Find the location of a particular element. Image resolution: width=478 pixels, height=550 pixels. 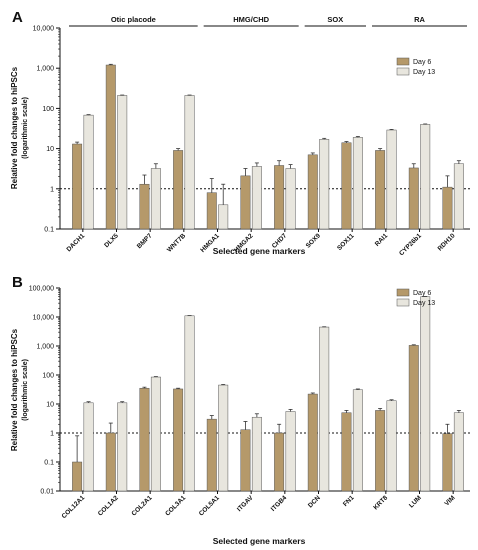

category-label: ITGAV is located at coordinates (245, 503).